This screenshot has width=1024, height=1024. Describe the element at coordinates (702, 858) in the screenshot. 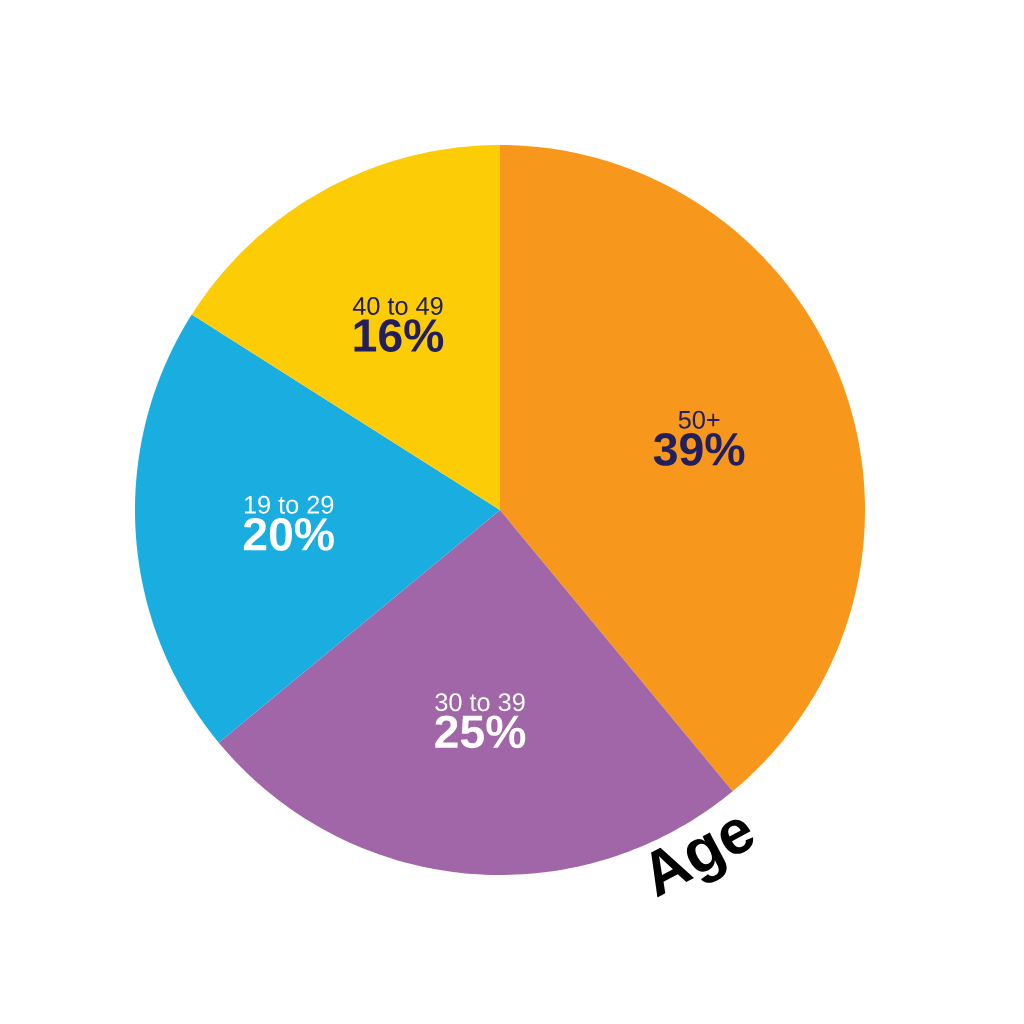

I see `text: Age` at that location.